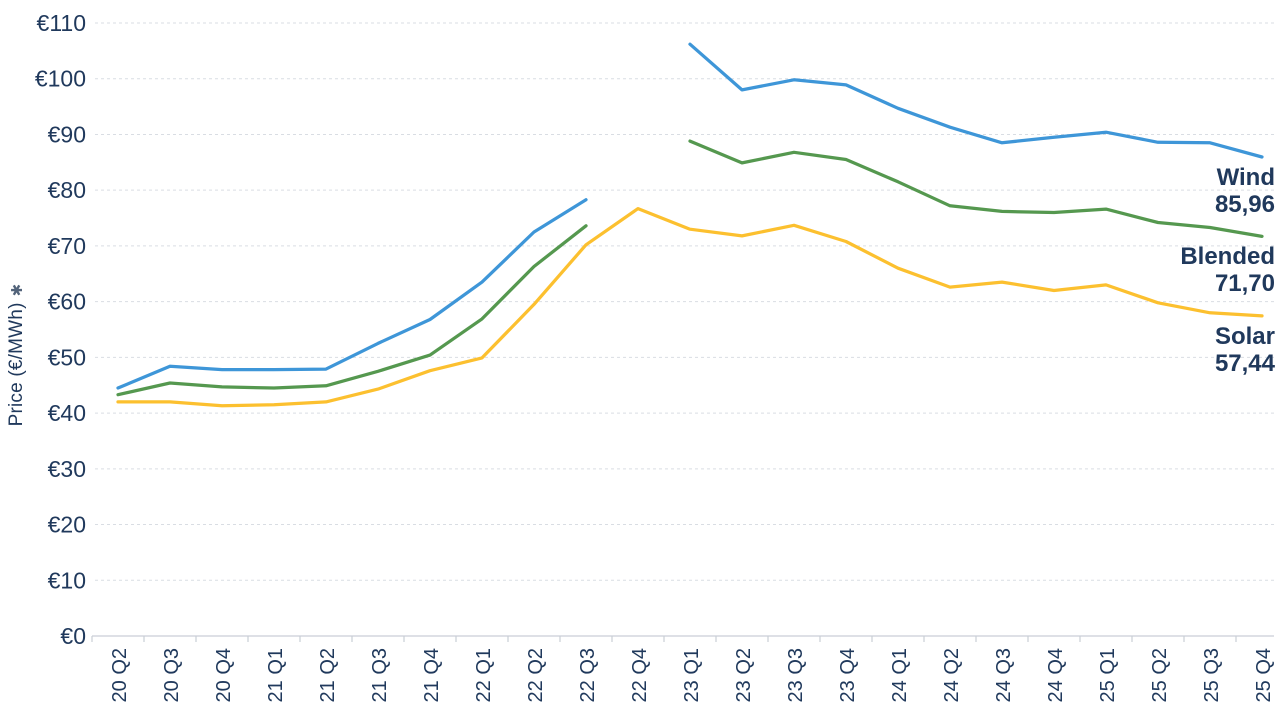 This screenshot has width=1280, height=720. What do you see at coordinates (380, 675) in the screenshot?
I see `x-tick-label: 21 Q3` at bounding box center [380, 675].